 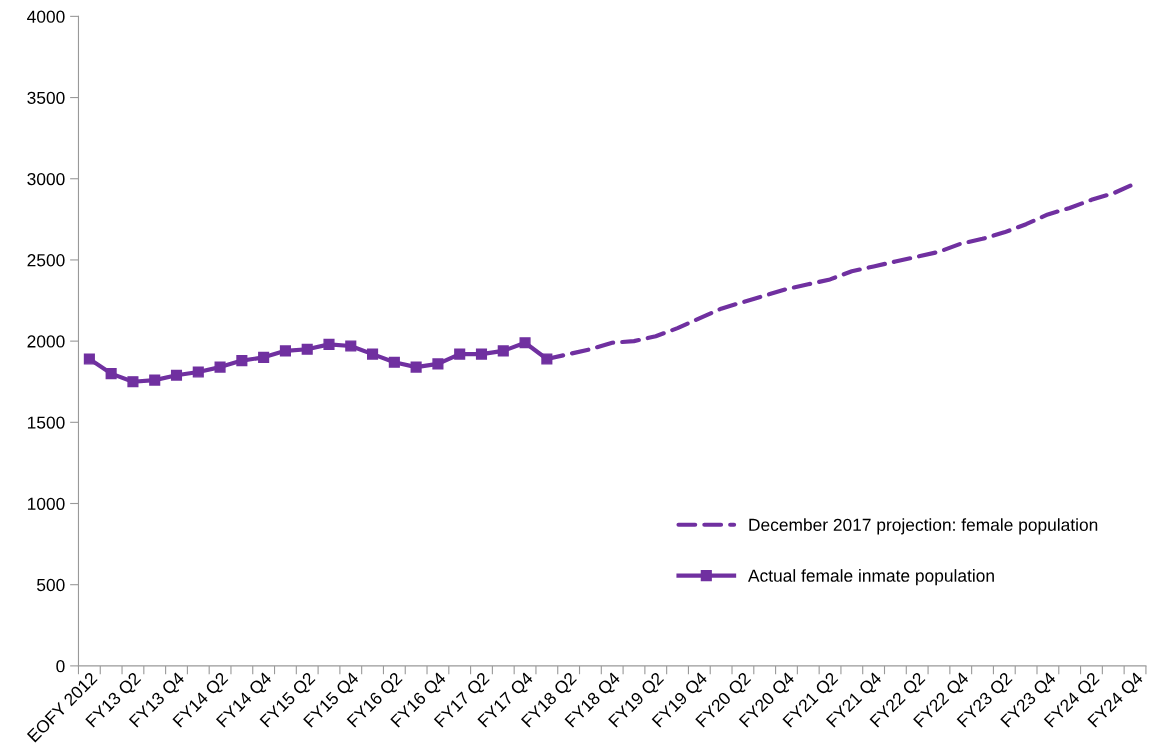 I want to click on y-tick-label: 1500, so click(x=46, y=422).